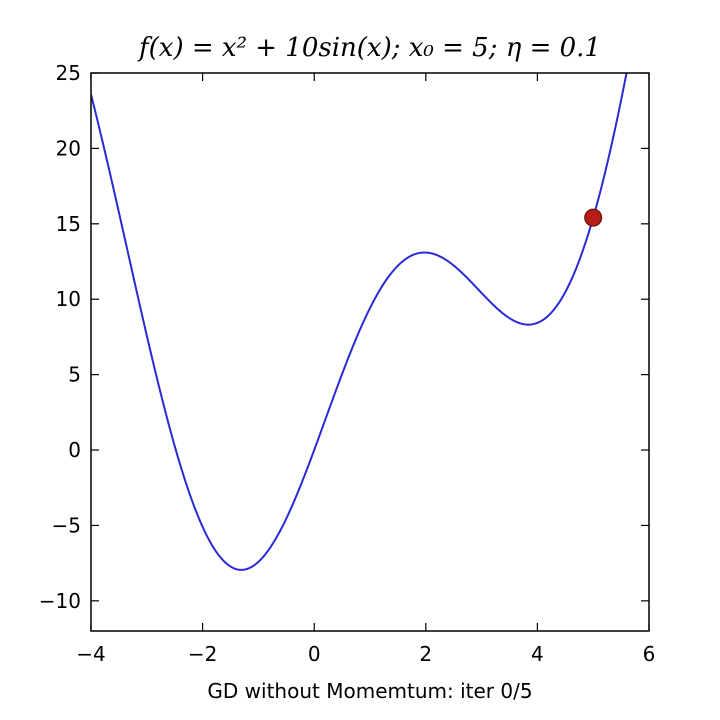  I want to click on x-tick-label: −4, so click(90, 654).